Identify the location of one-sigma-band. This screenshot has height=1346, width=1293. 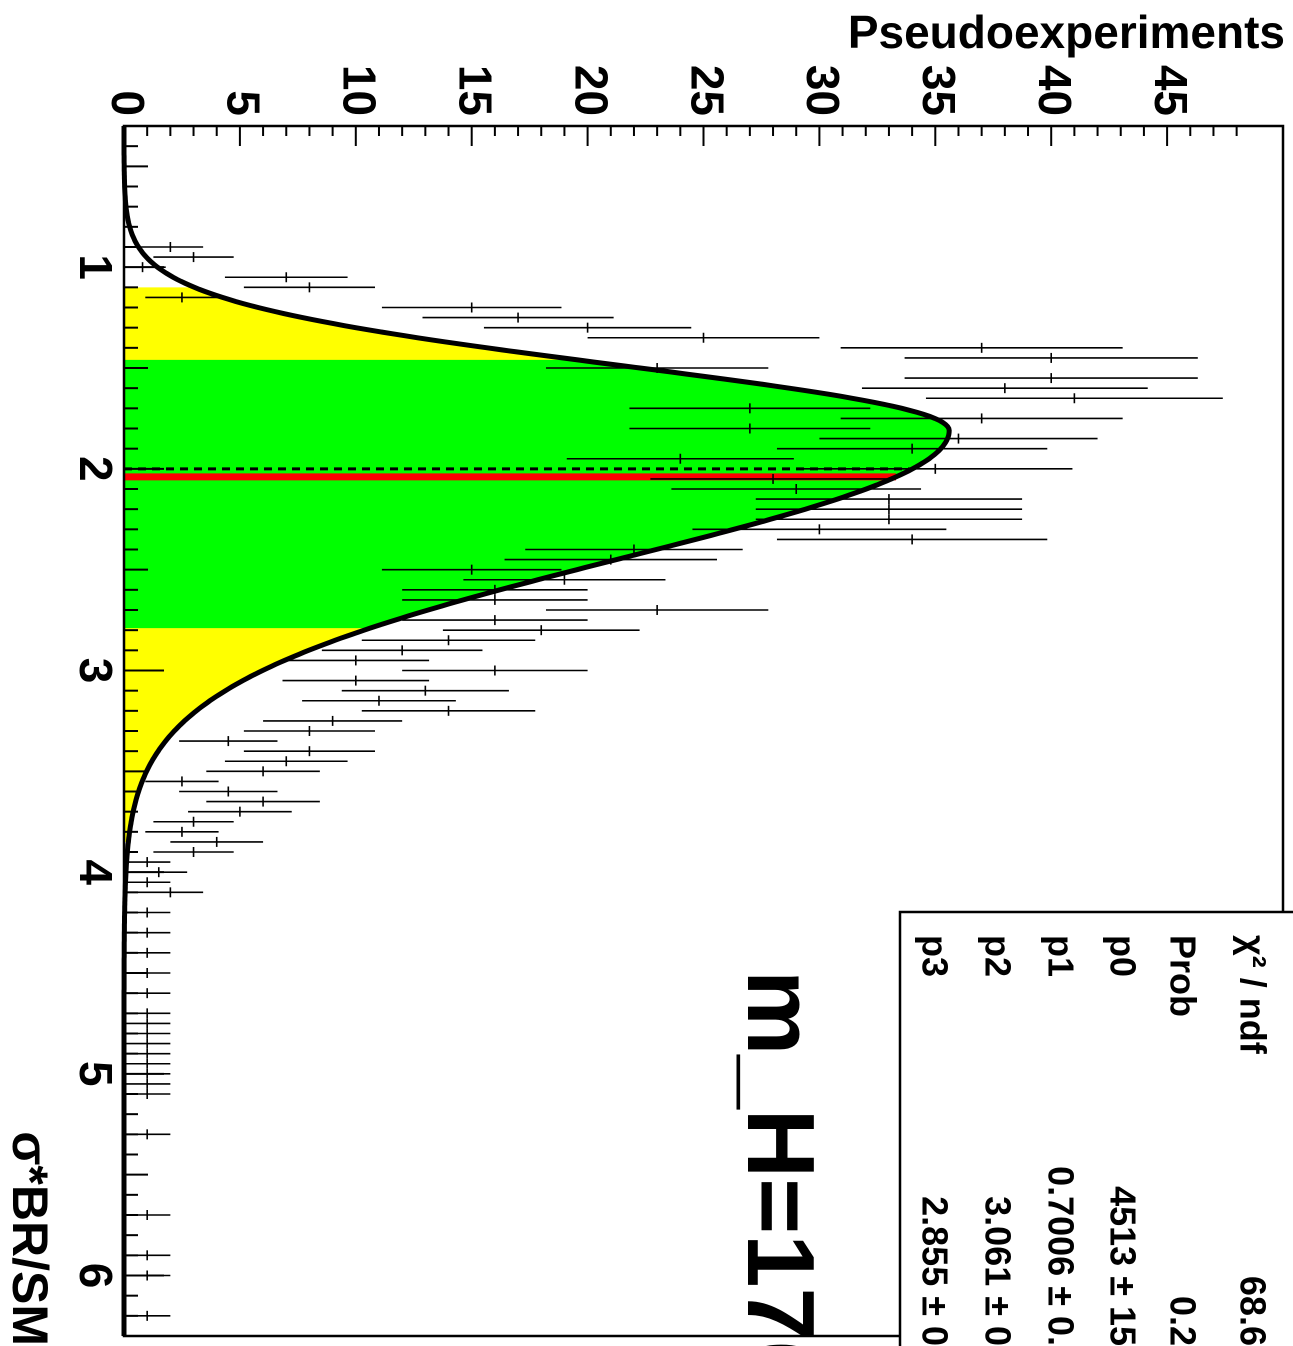
(537, 494).